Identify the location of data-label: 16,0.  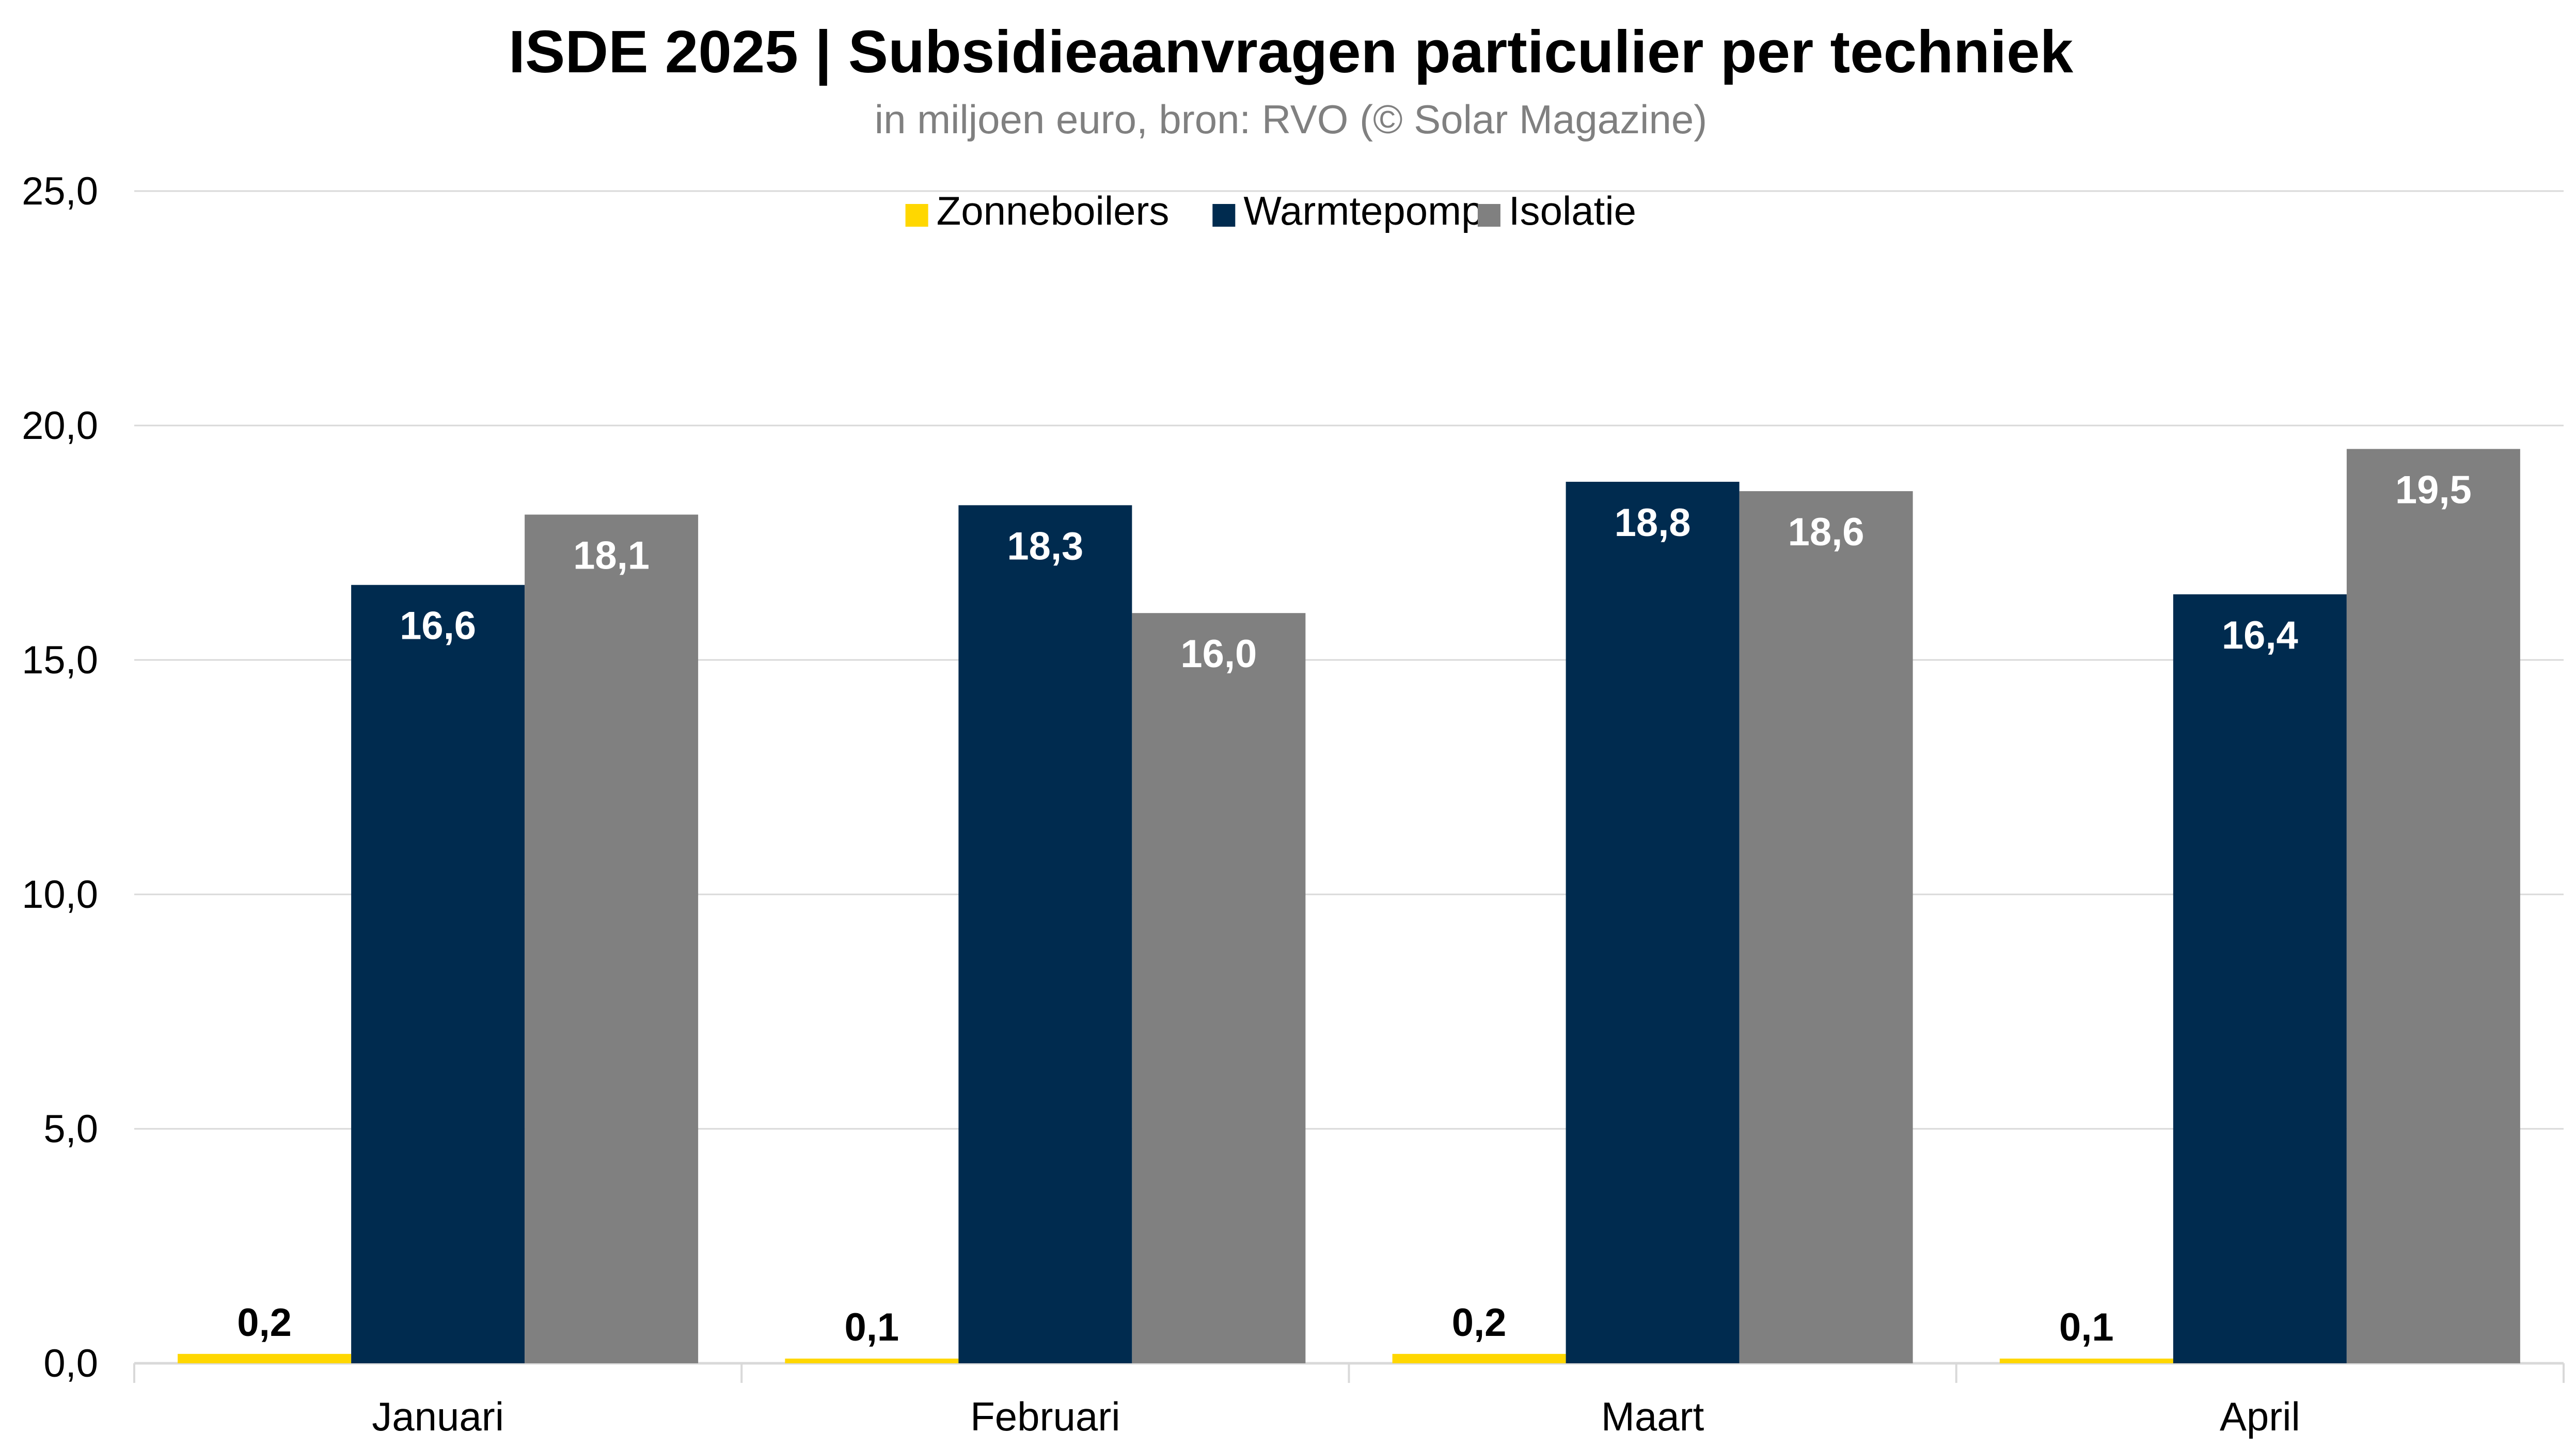
(1218, 654).